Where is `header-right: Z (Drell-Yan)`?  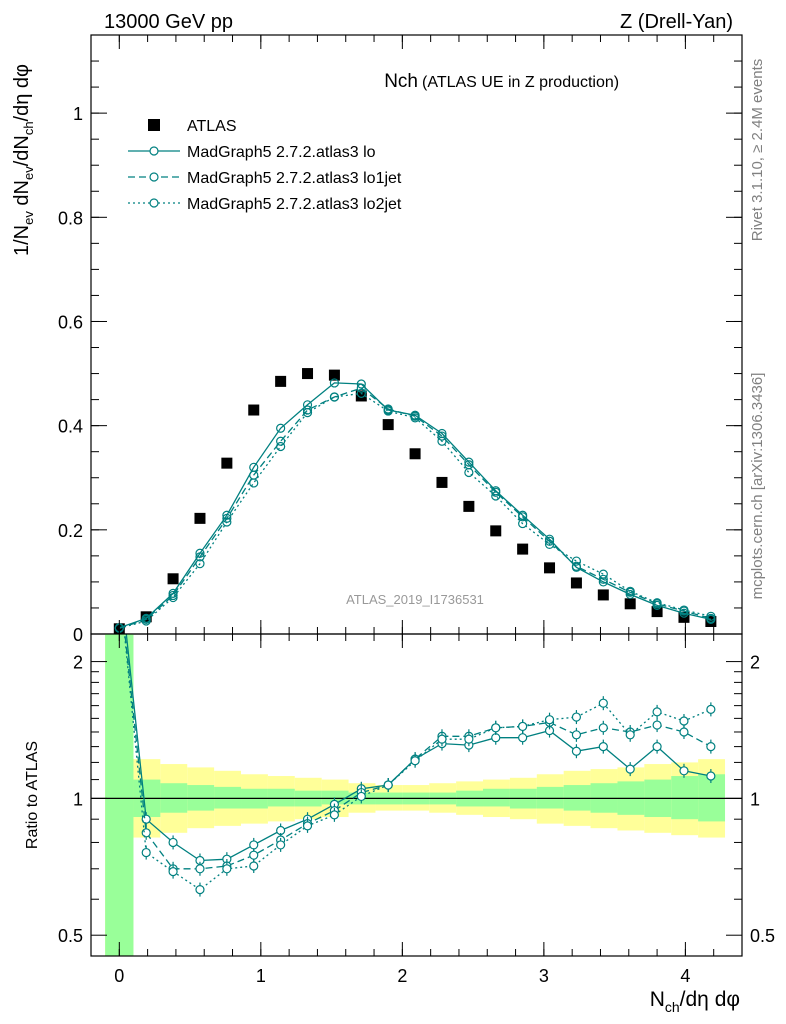 header-right: Z (Drell-Yan) is located at coordinates (676, 22).